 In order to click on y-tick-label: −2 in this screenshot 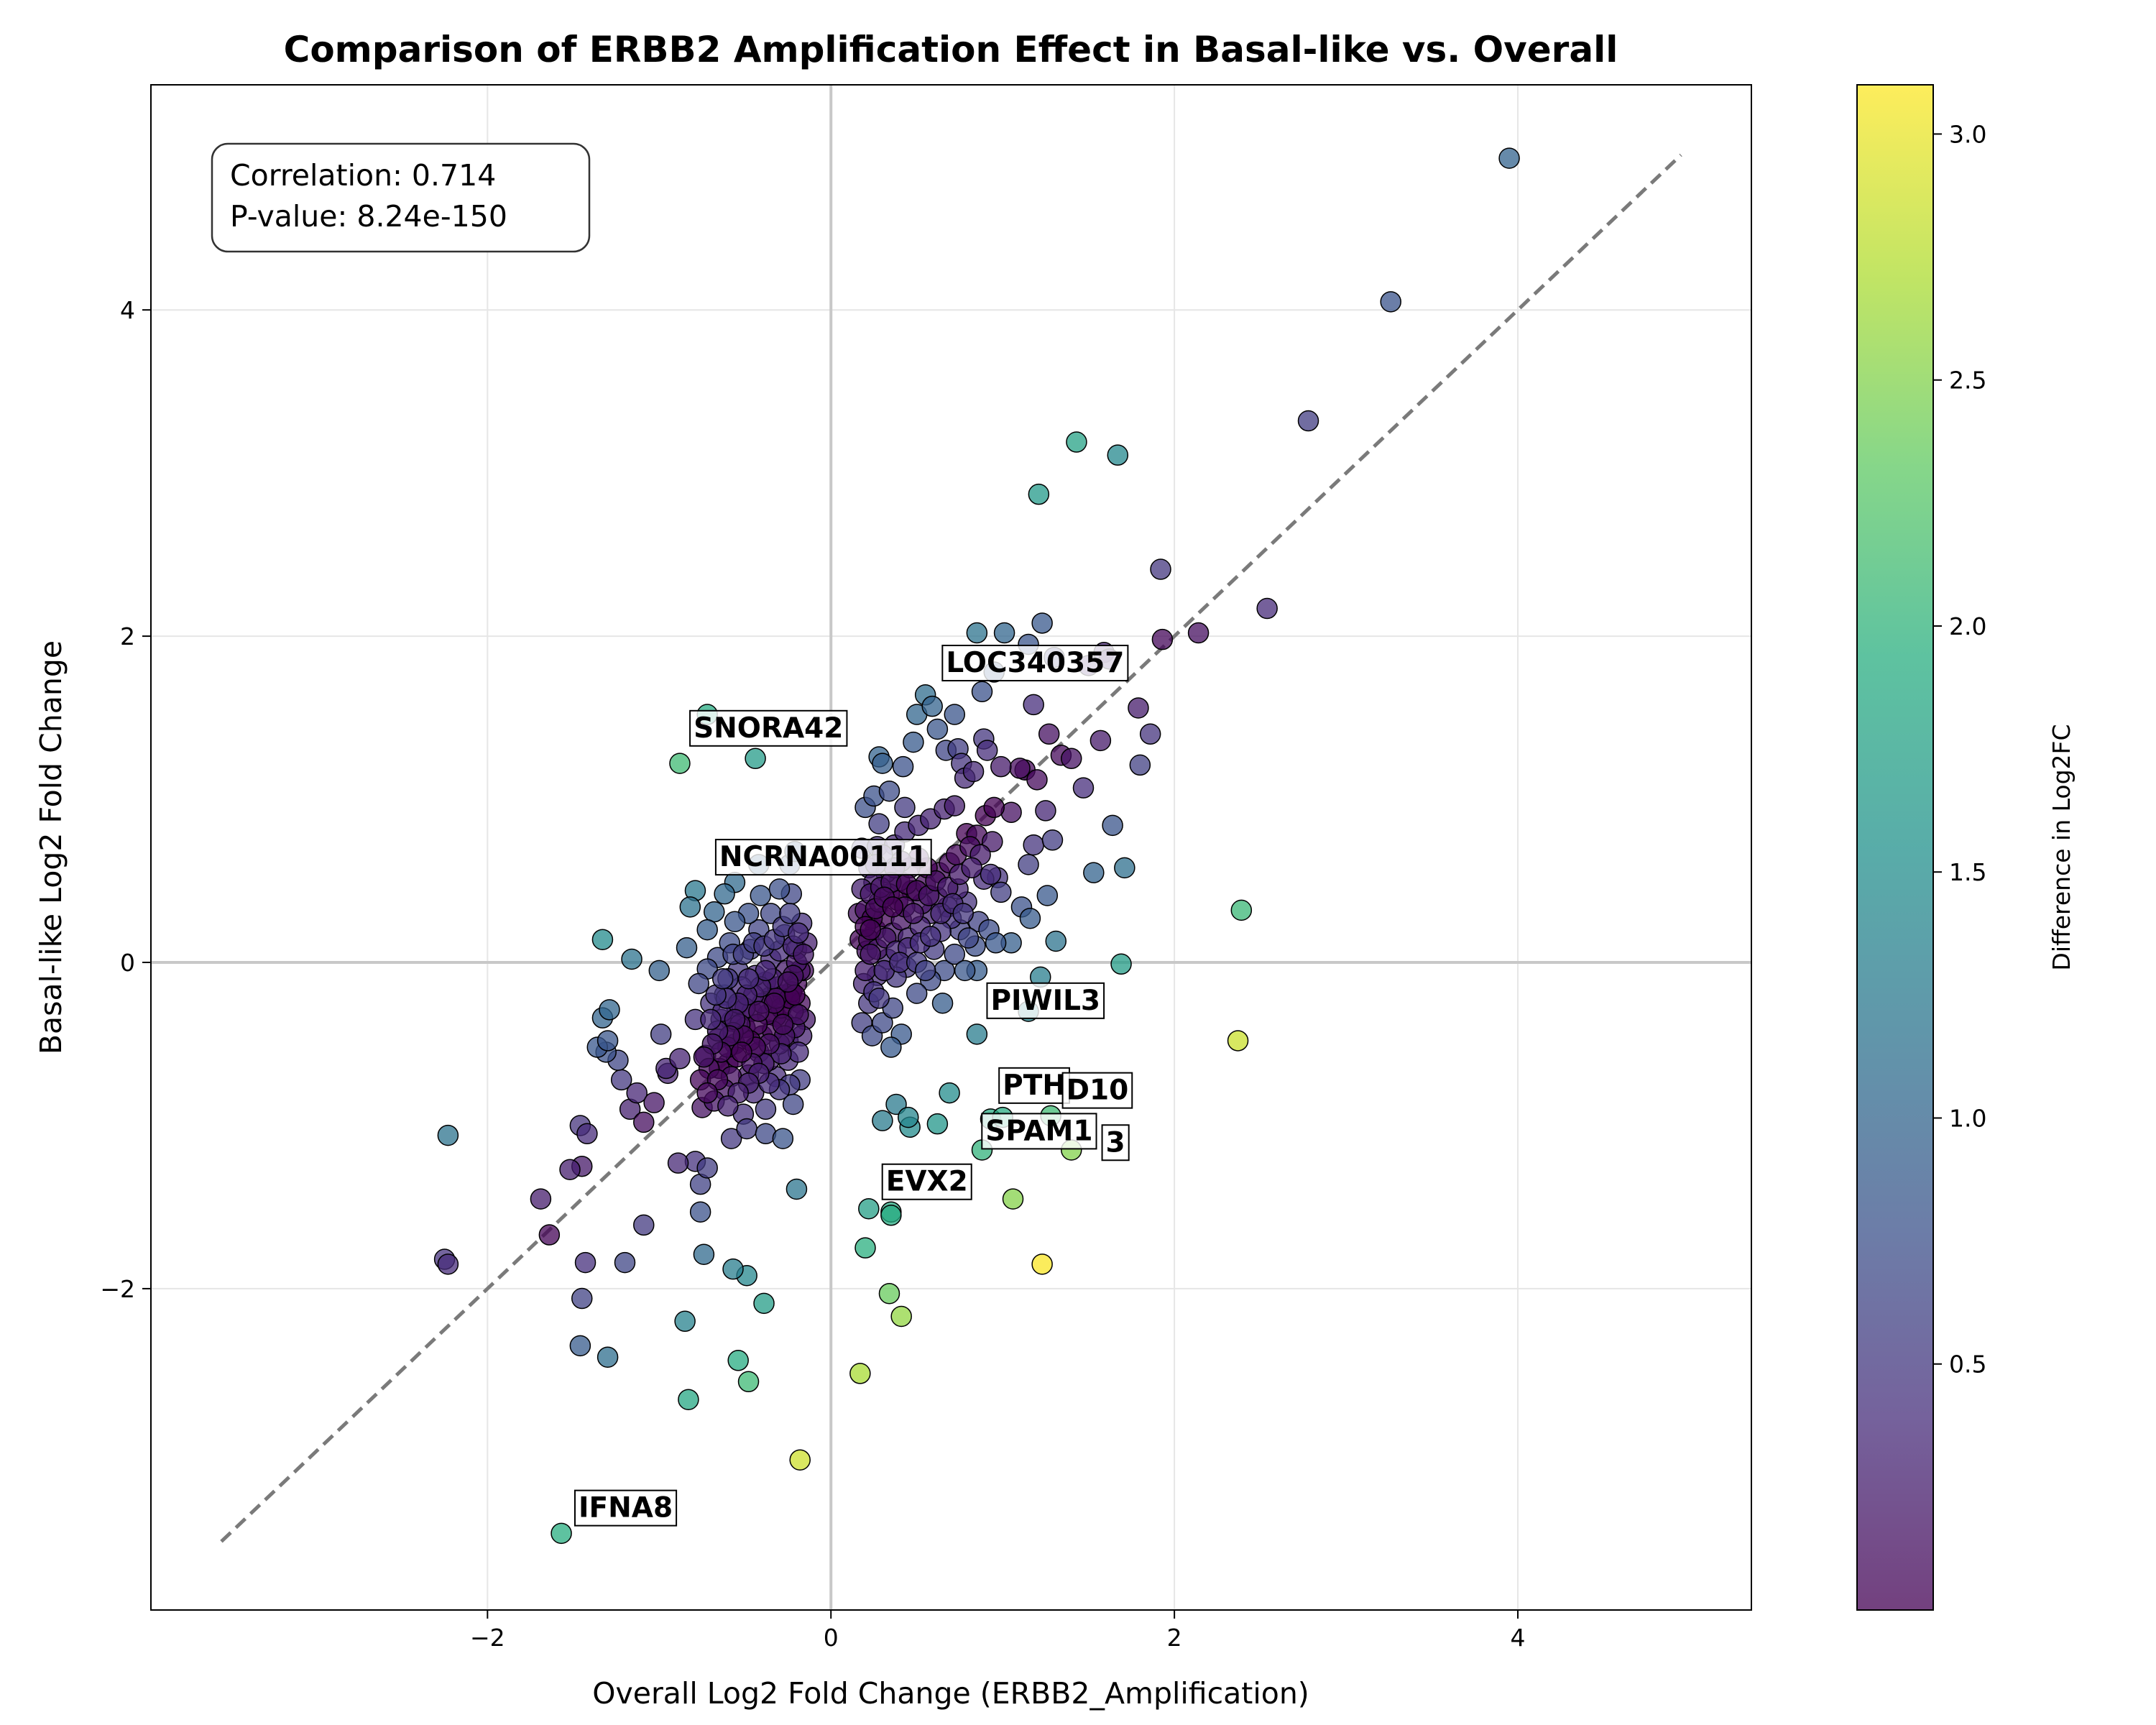, I will do `click(118, 1289)`.